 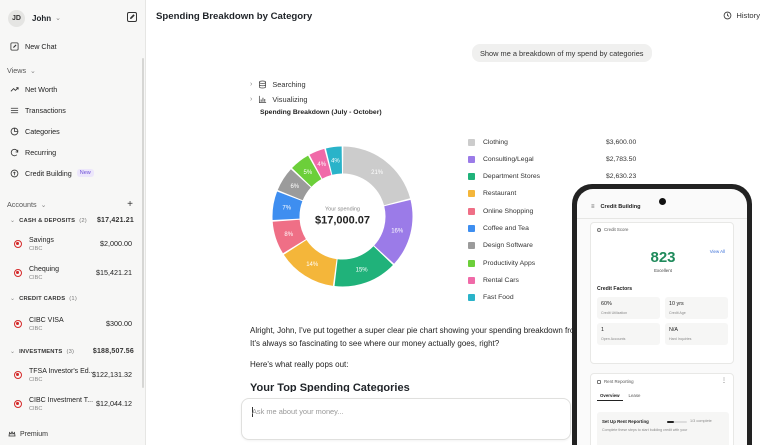 What do you see at coordinates (508, 211) in the screenshot?
I see `legend-label: Online Shopping` at bounding box center [508, 211].